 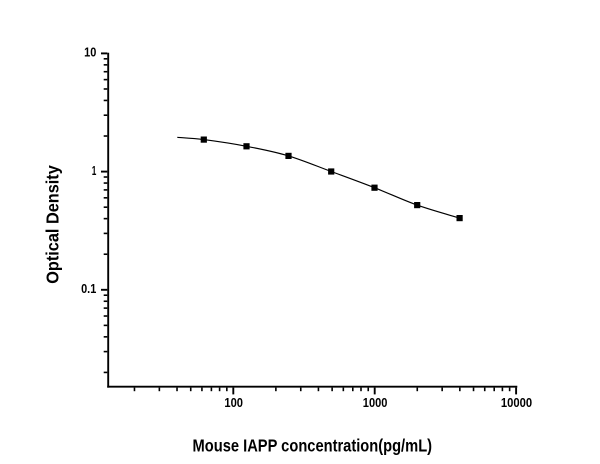 I want to click on svg-text: Optical Density, so click(x=53, y=224).